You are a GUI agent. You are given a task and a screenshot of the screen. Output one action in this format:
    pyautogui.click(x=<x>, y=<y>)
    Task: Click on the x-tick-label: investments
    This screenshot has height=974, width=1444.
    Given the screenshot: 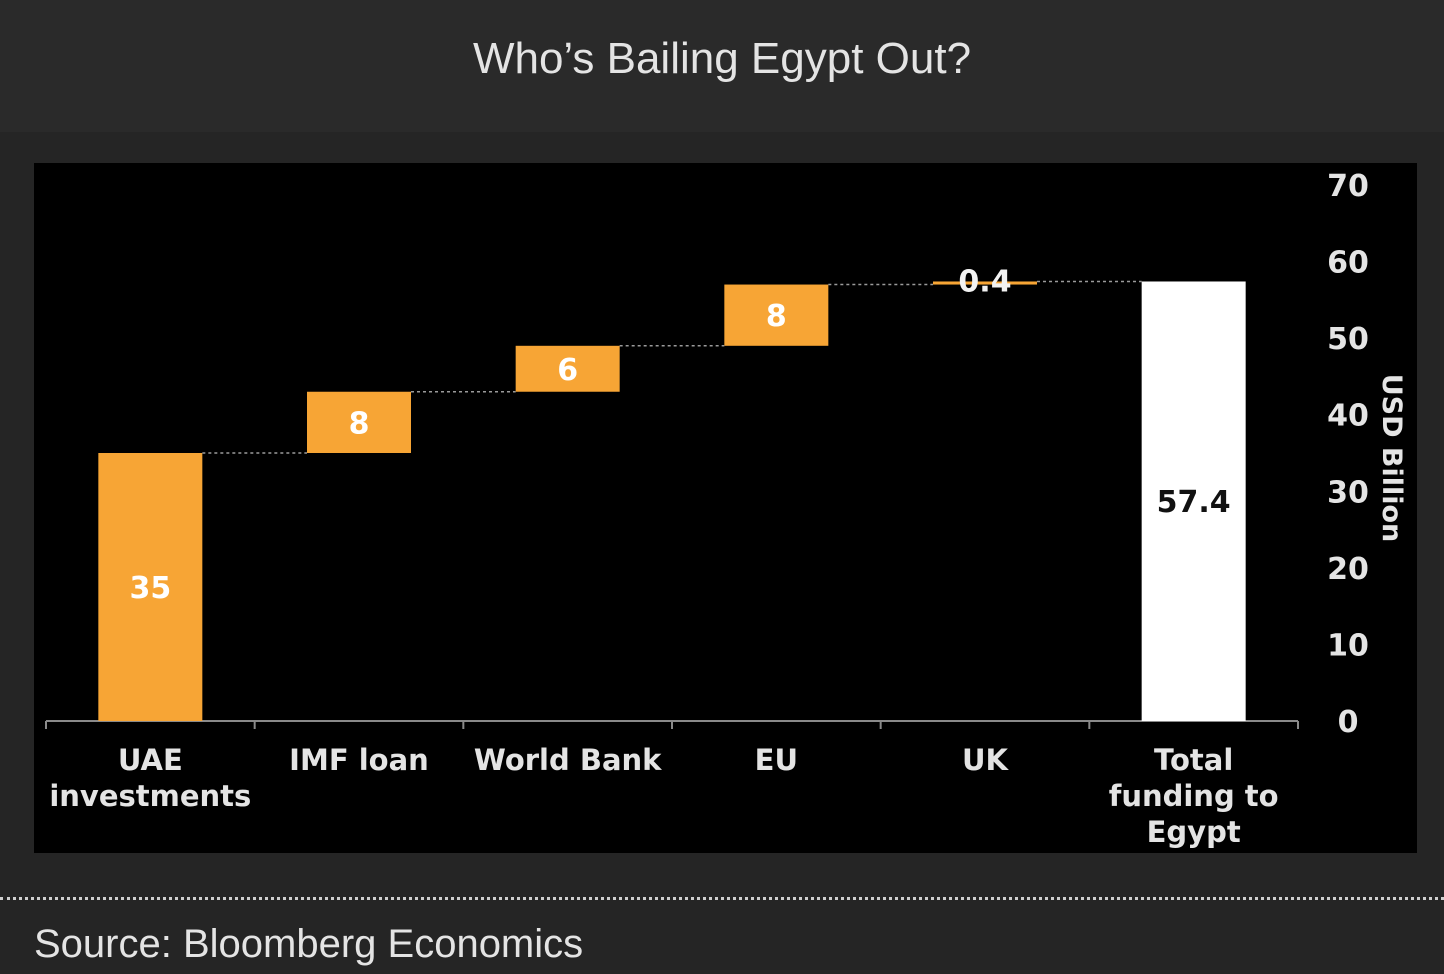 What is the action you would take?
    pyautogui.click(x=150, y=796)
    